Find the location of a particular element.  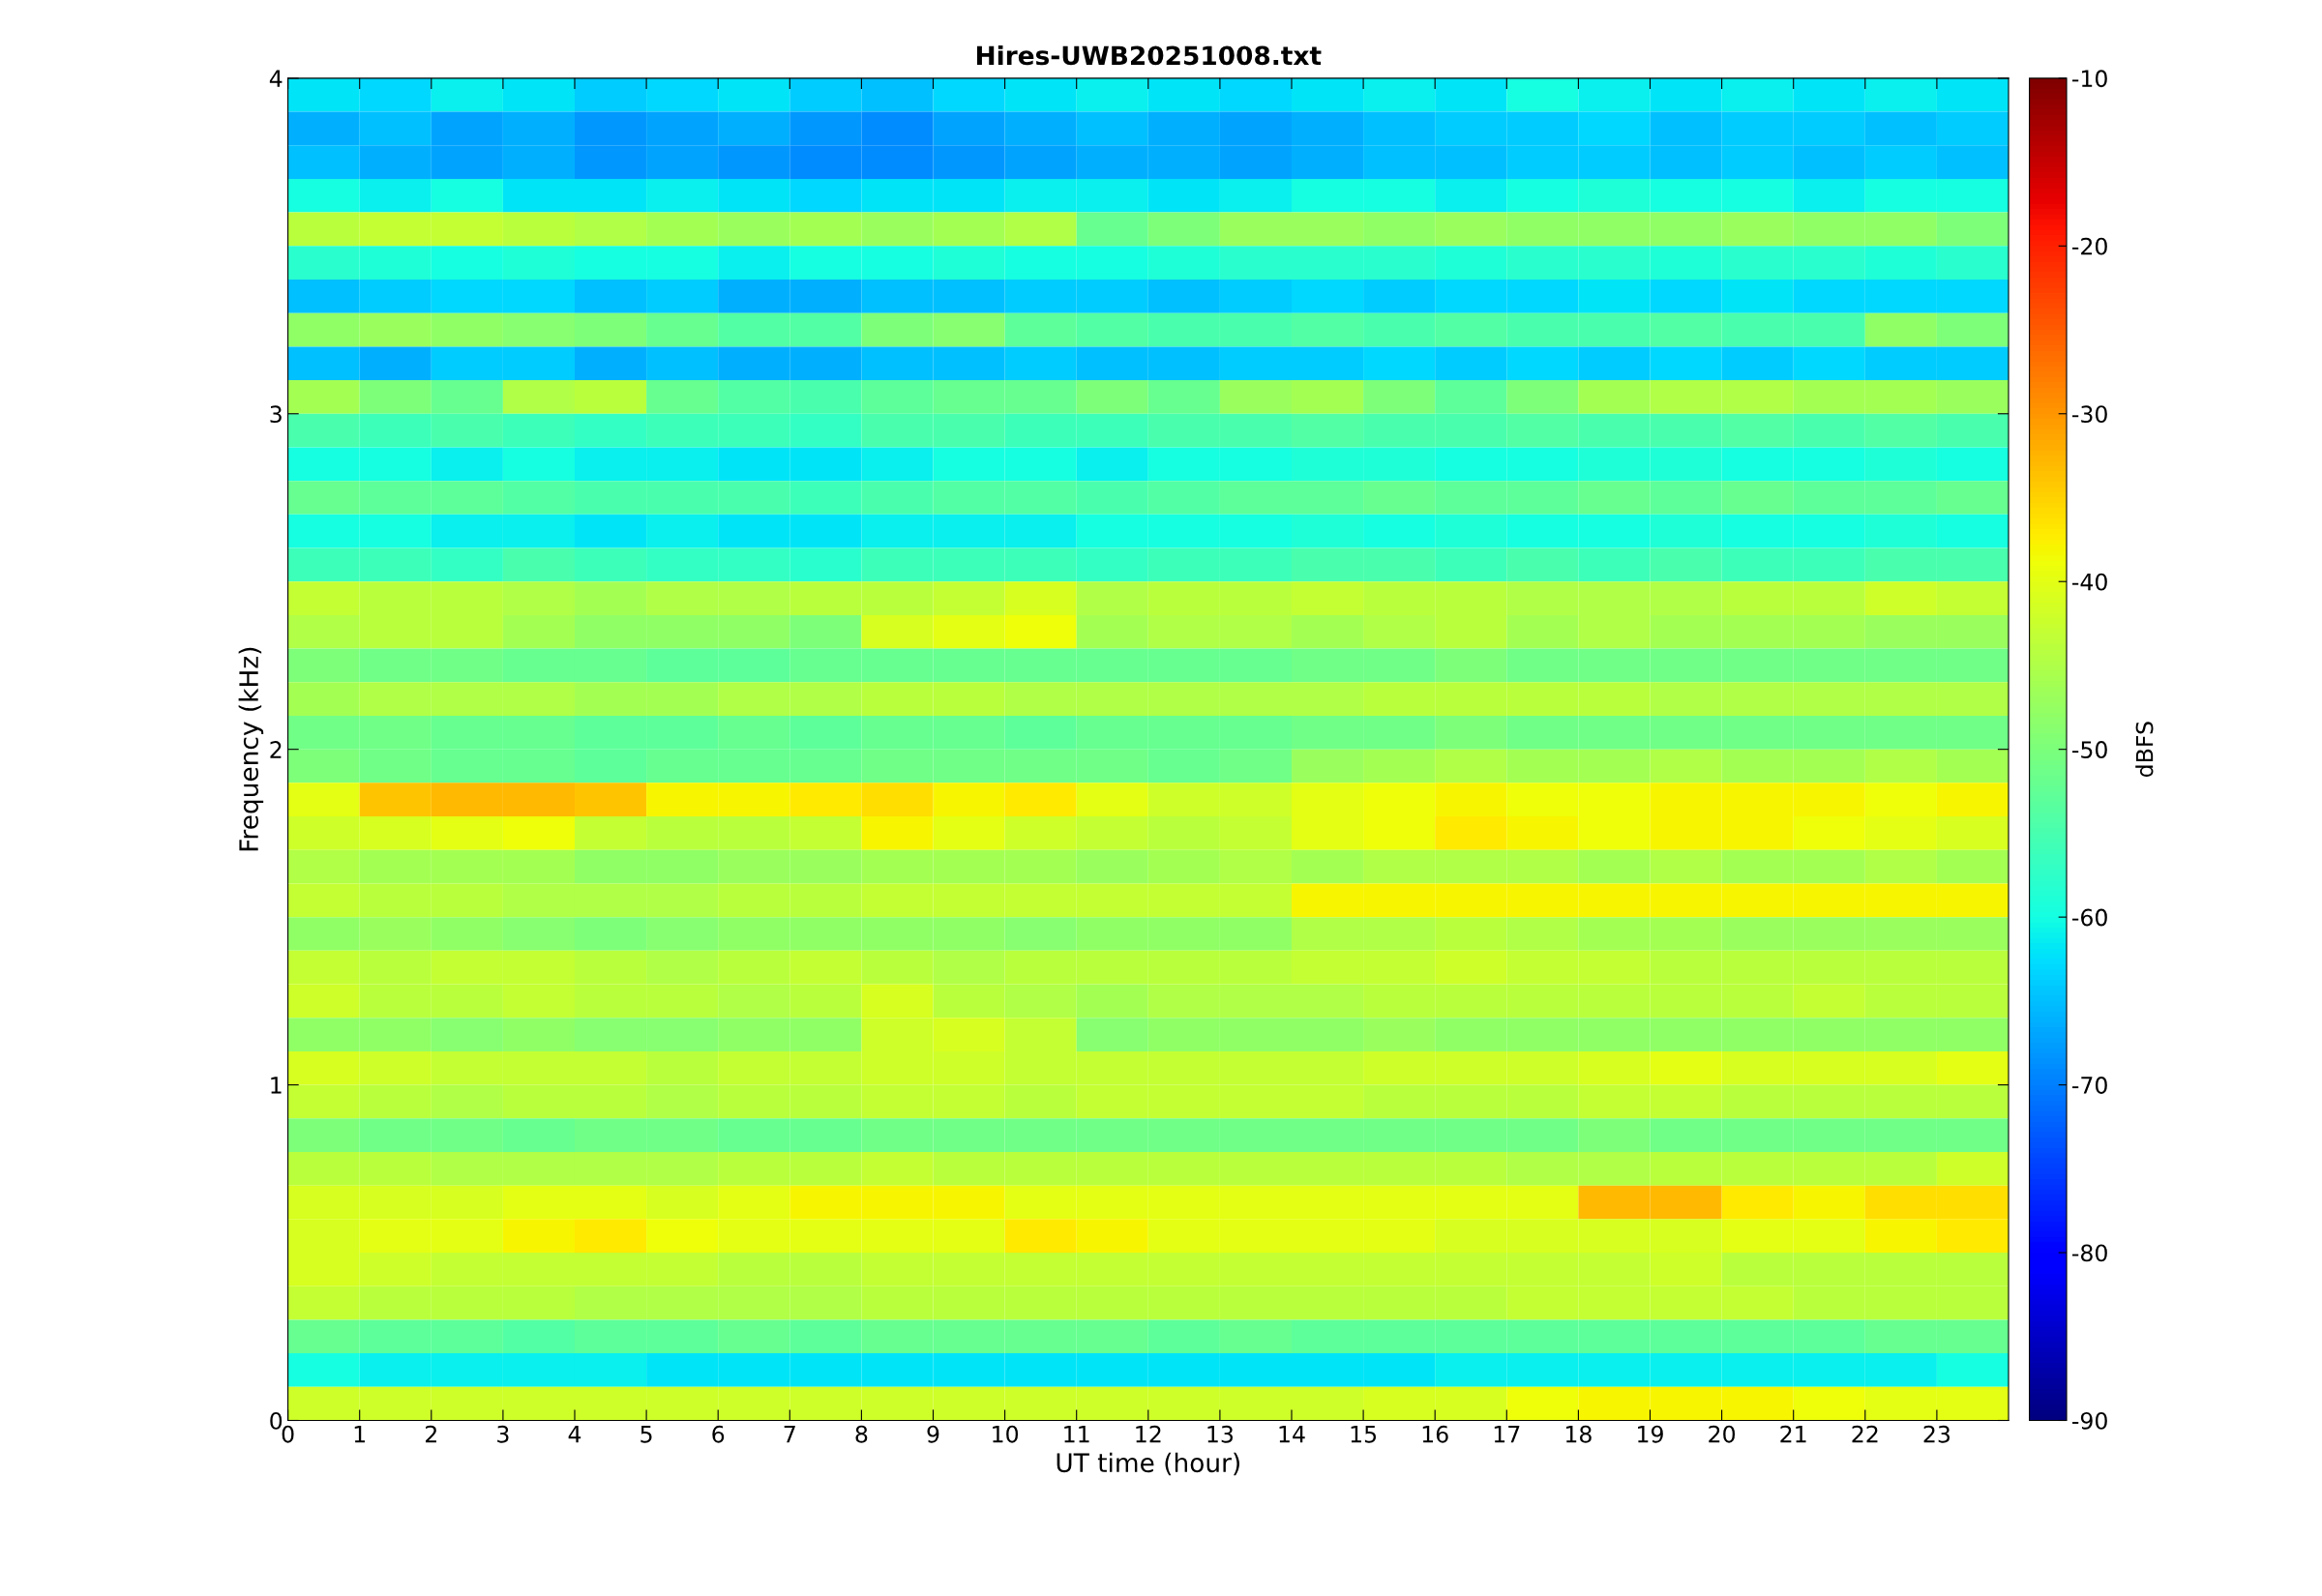

x-tick-label: 10 is located at coordinates (1006, 1434).